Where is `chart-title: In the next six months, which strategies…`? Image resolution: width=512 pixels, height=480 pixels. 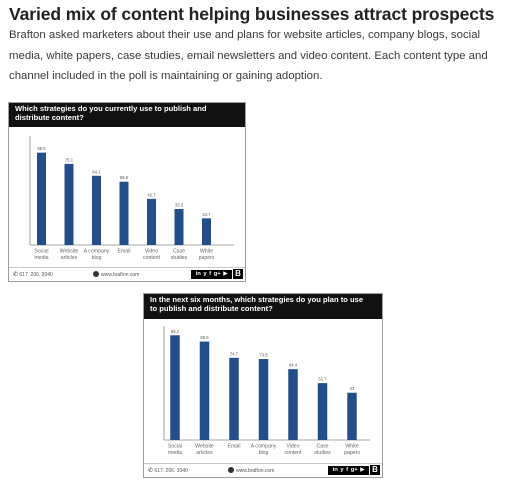 chart-title: In the next six months, which strategies… is located at coordinates (263, 306).